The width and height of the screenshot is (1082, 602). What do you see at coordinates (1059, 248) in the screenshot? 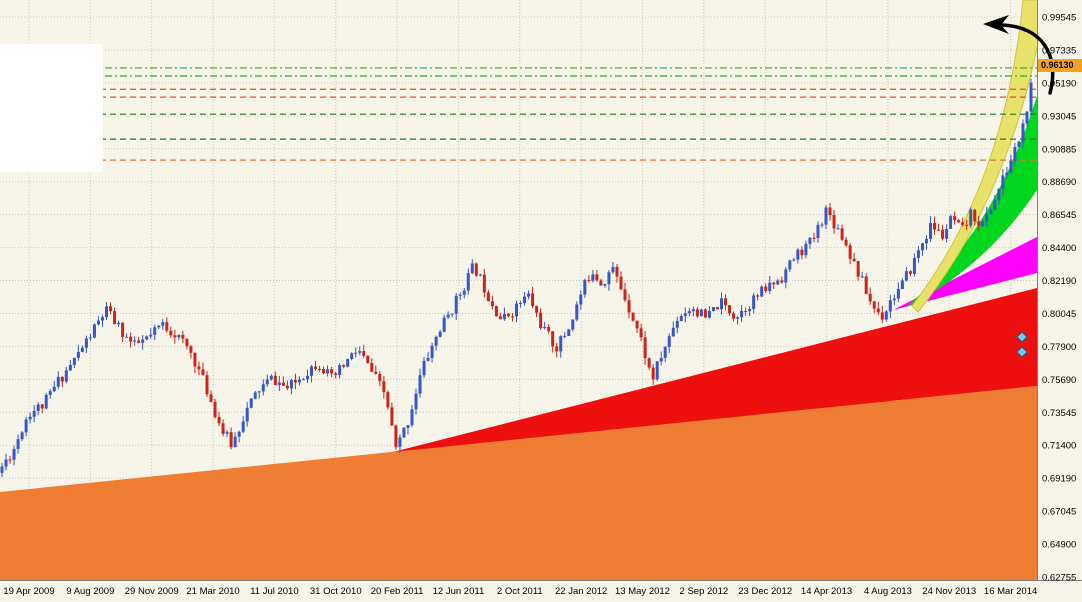
I see `price-axis-label: 0.84400` at bounding box center [1059, 248].